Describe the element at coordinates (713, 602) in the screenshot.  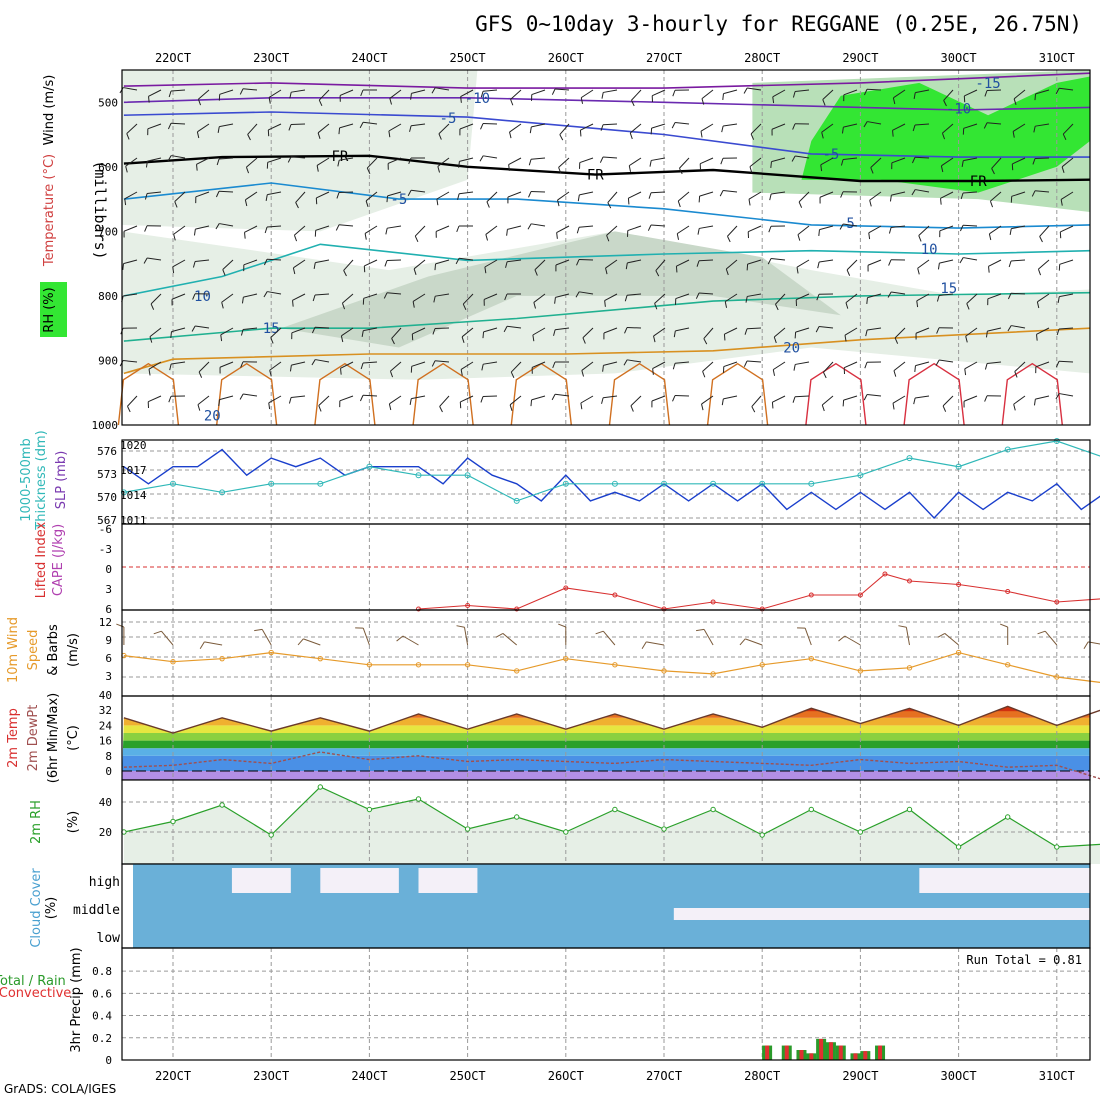
I see `lifted-index-point` at that location.